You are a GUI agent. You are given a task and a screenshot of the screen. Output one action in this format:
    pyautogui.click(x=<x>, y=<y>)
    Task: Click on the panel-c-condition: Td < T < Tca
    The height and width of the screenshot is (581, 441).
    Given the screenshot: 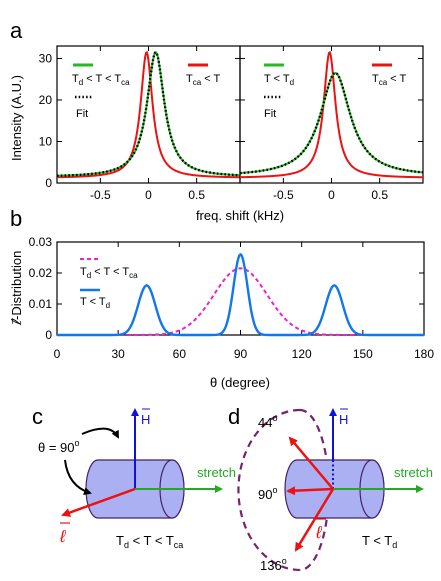 What is the action you would take?
    pyautogui.click(x=149, y=541)
    